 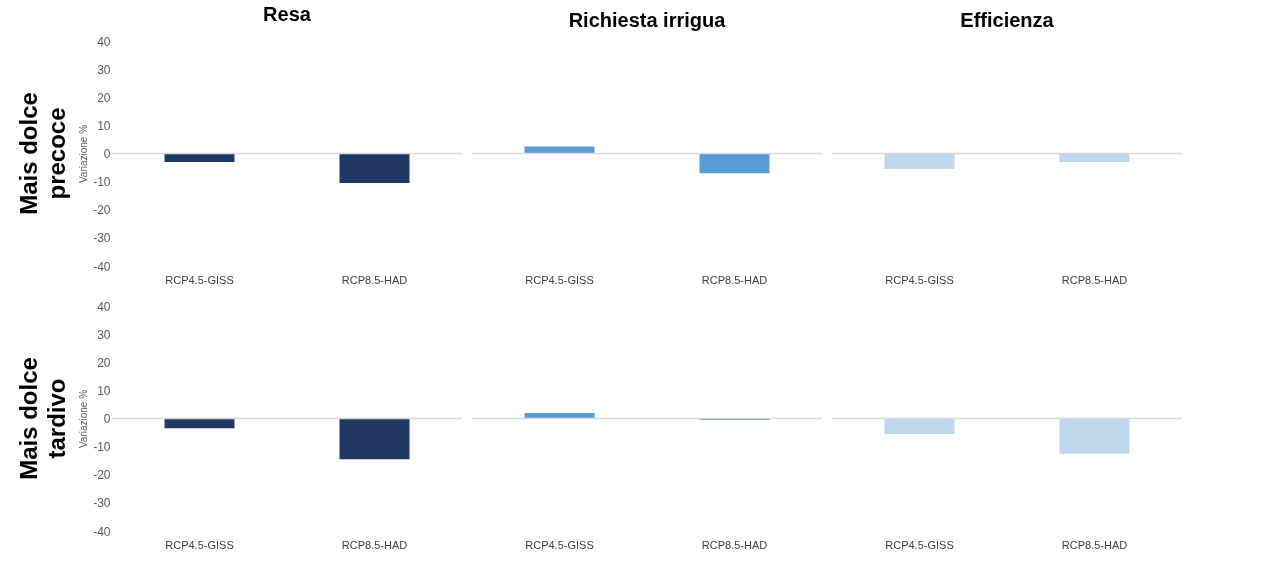 What do you see at coordinates (42, 418) in the screenshot?
I see `text: Mais dolce tardivo` at bounding box center [42, 418].